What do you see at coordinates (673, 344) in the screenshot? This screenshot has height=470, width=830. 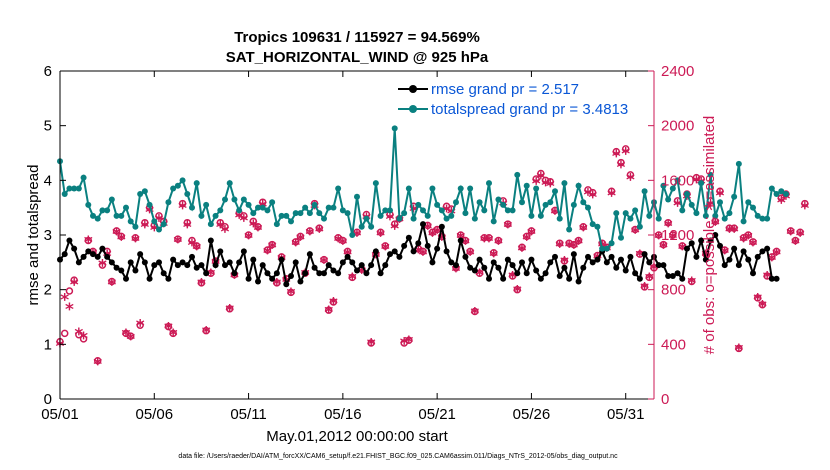 I see `right-y-tick-label: 400` at bounding box center [673, 344].